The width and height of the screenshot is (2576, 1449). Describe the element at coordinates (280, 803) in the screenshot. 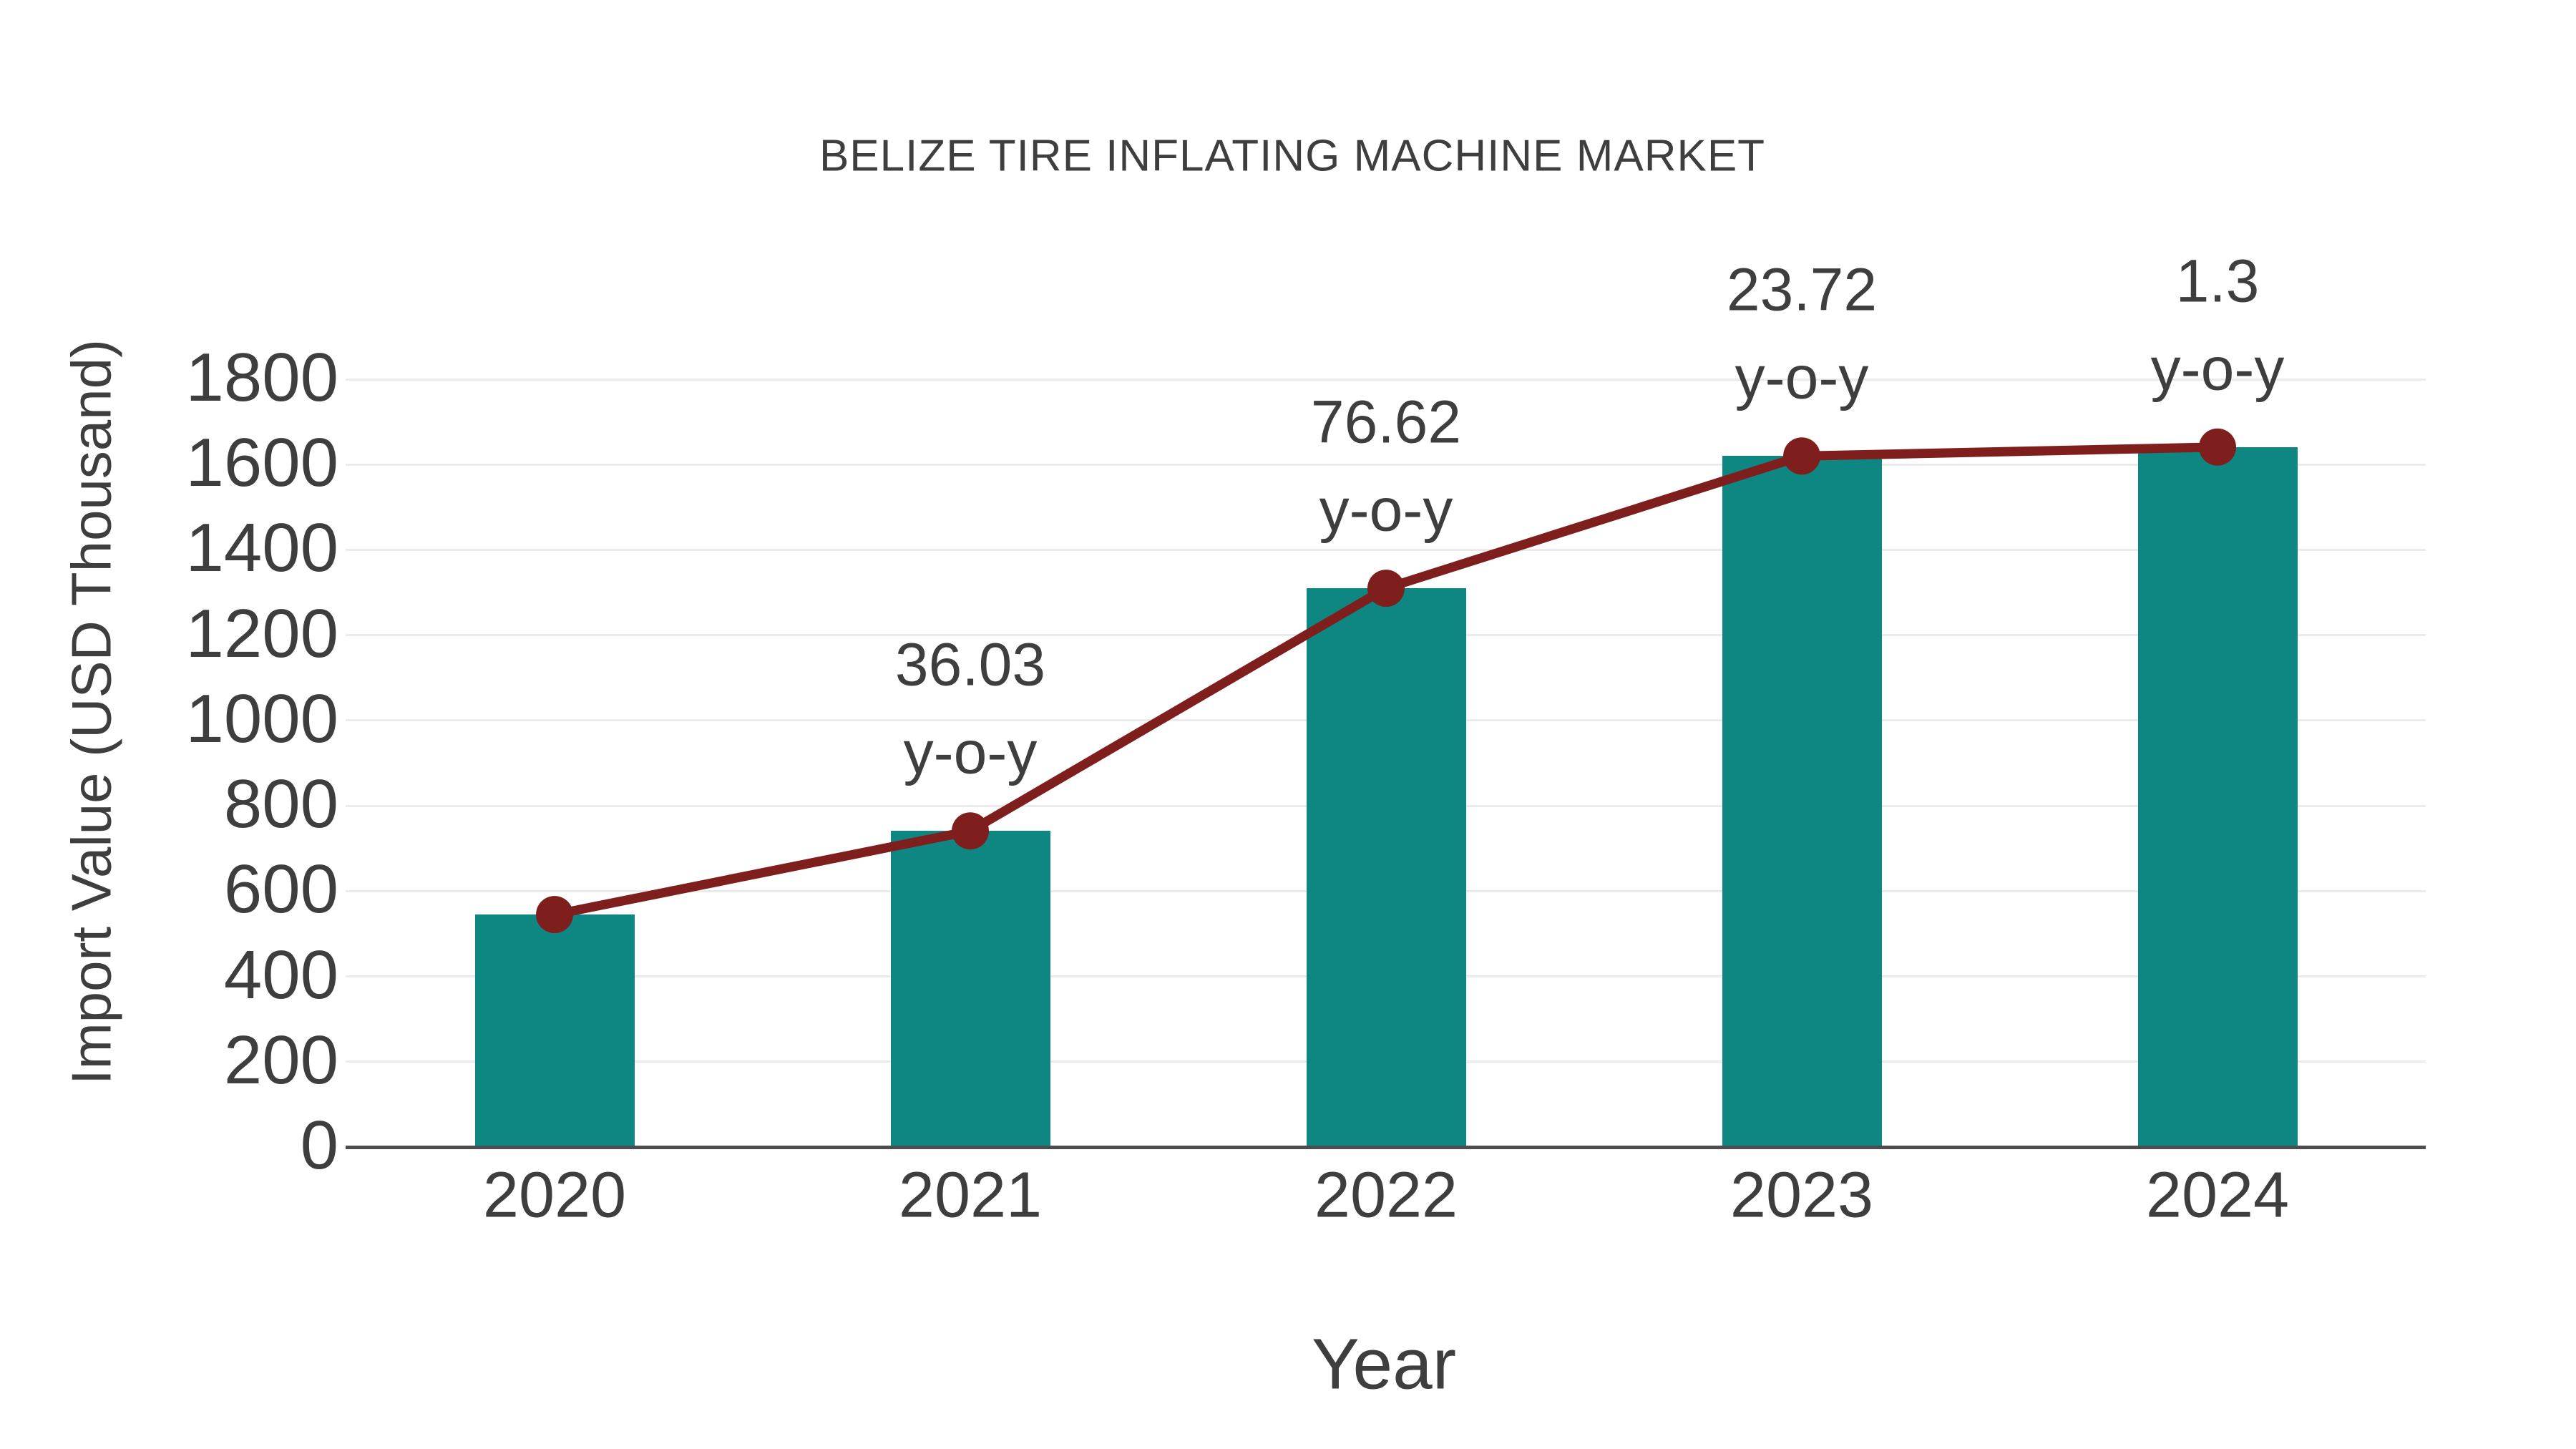

I see `y-tick-label-800: 800` at that location.